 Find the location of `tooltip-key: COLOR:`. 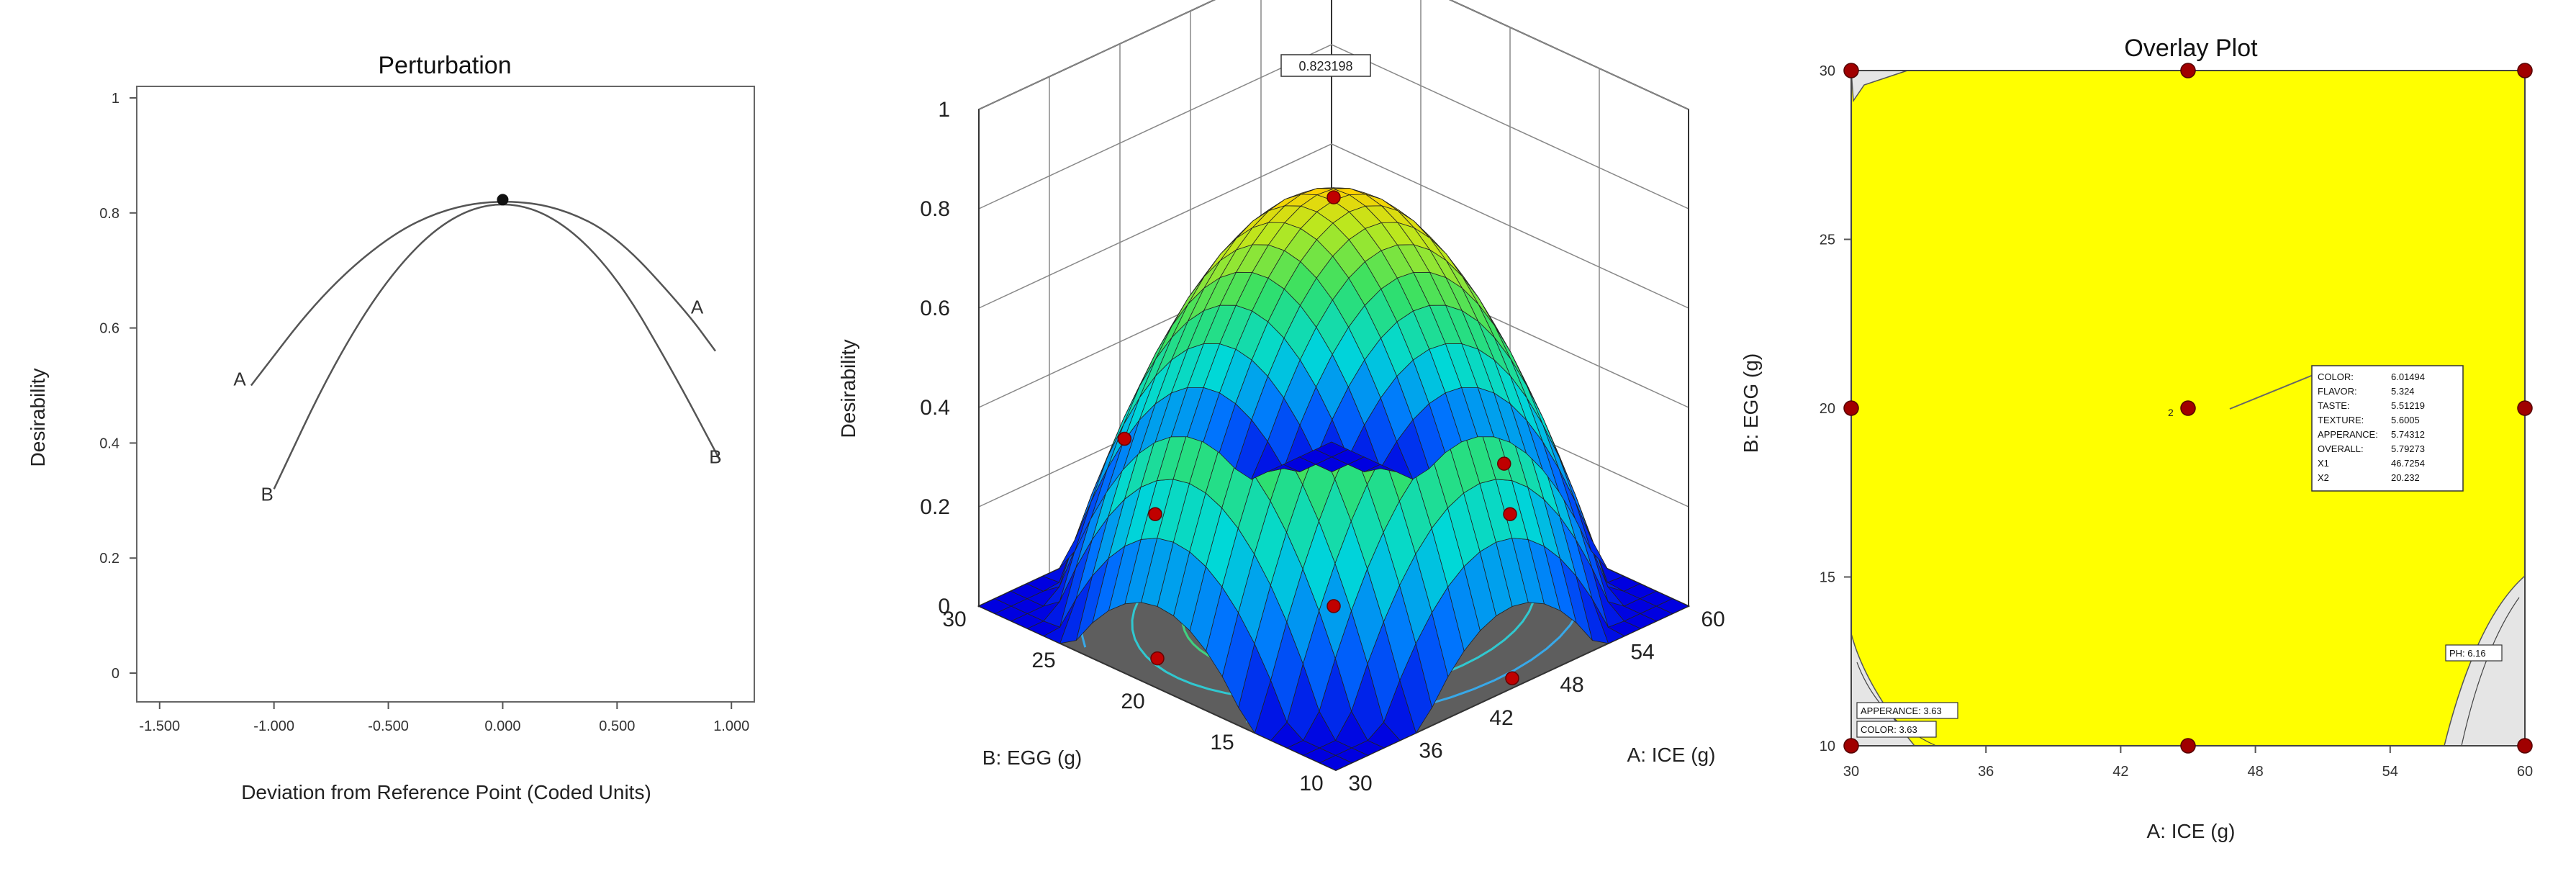

tooltip-key: COLOR: is located at coordinates (2336, 376).